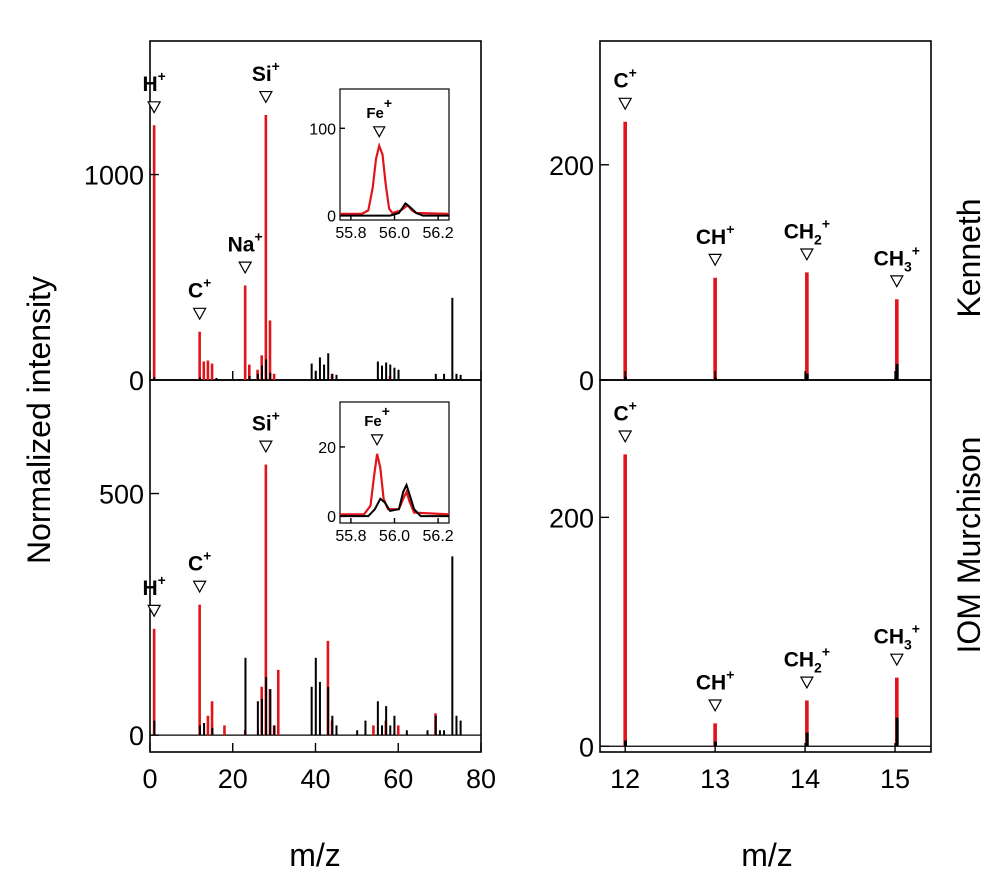 This screenshot has width=1000, height=889. Describe the element at coordinates (438, 536) in the screenshot. I see `left-bottom-inset-x-tick-label-2: 56.2` at that location.